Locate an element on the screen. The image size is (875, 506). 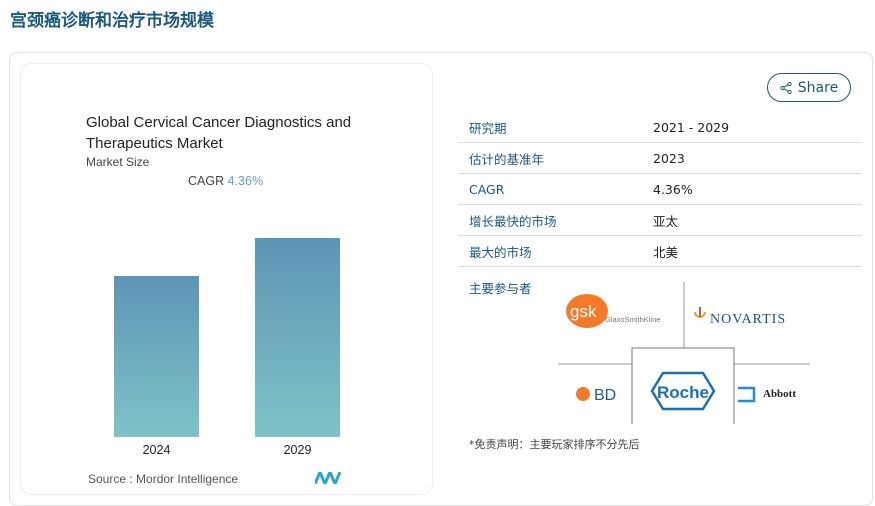
chart-source: Source : Mordor Intelligence is located at coordinates (163, 479).